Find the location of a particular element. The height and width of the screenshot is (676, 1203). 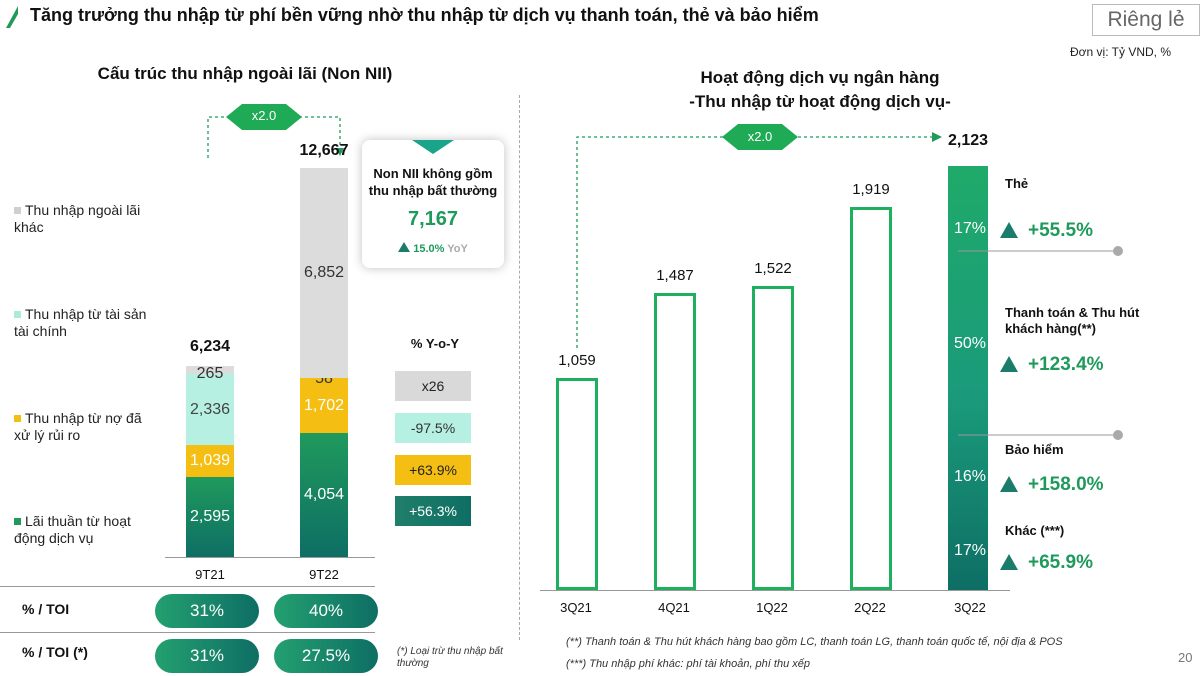

segment-growth-insurance: +158.0% is located at coordinates (1066, 484).